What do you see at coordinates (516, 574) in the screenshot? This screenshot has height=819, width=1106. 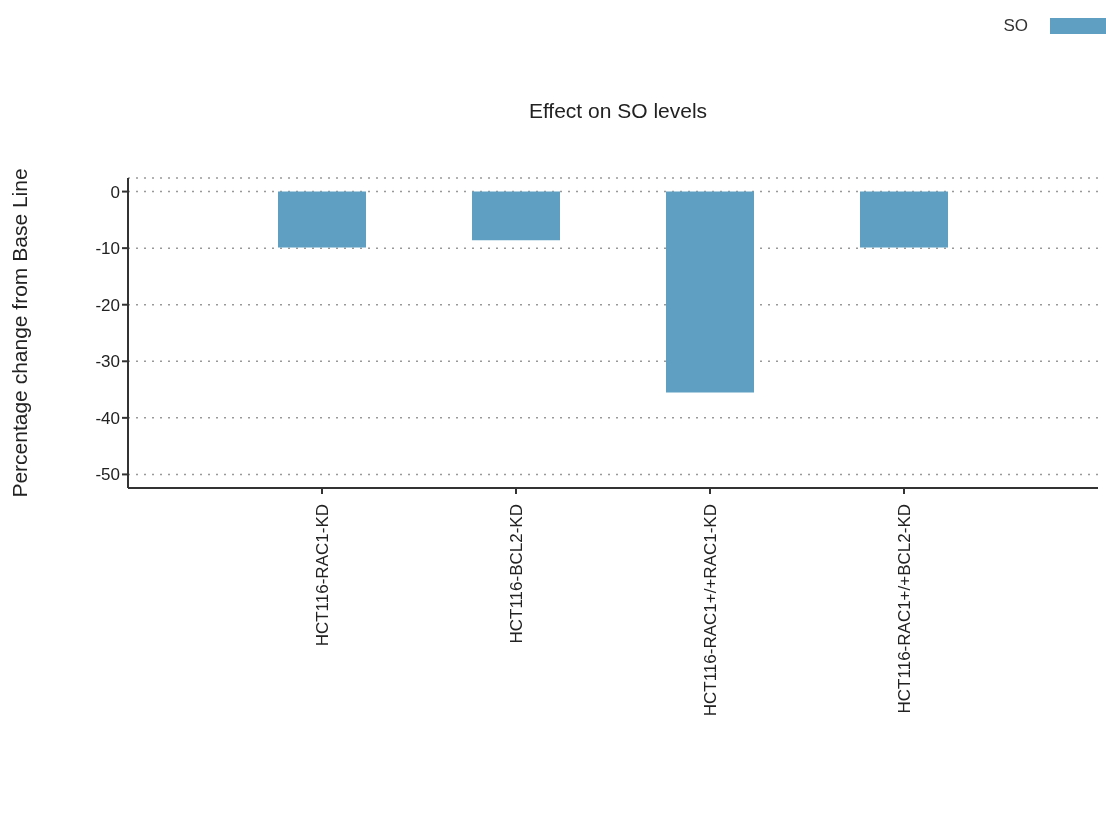 I see `x-tick-label: HCT116-BCL2-KD` at bounding box center [516, 574].